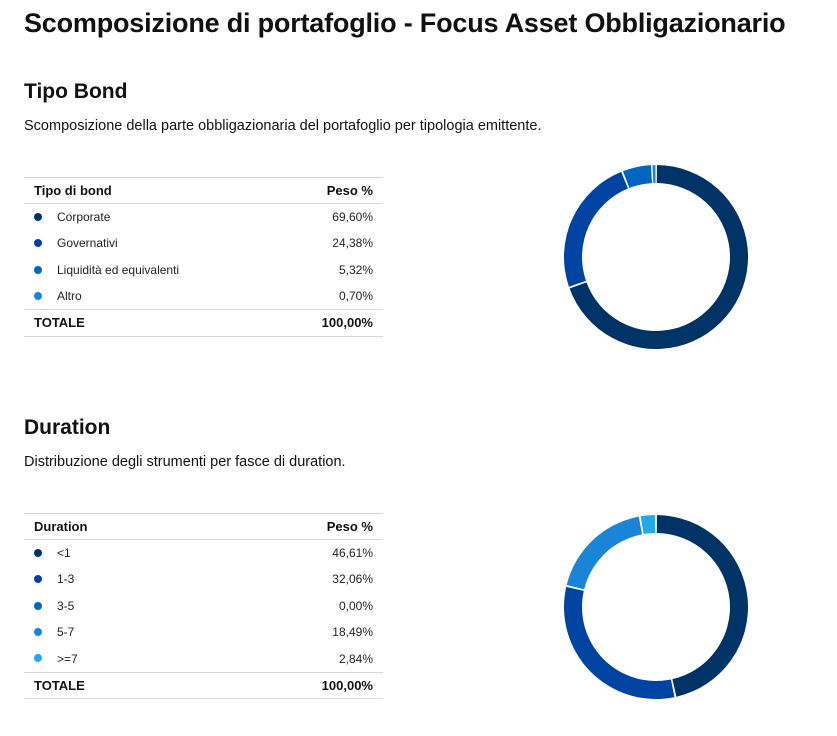 Image resolution: width=837 pixels, height=736 pixels. I want to click on section-title: Tipo Bond, so click(76, 91).